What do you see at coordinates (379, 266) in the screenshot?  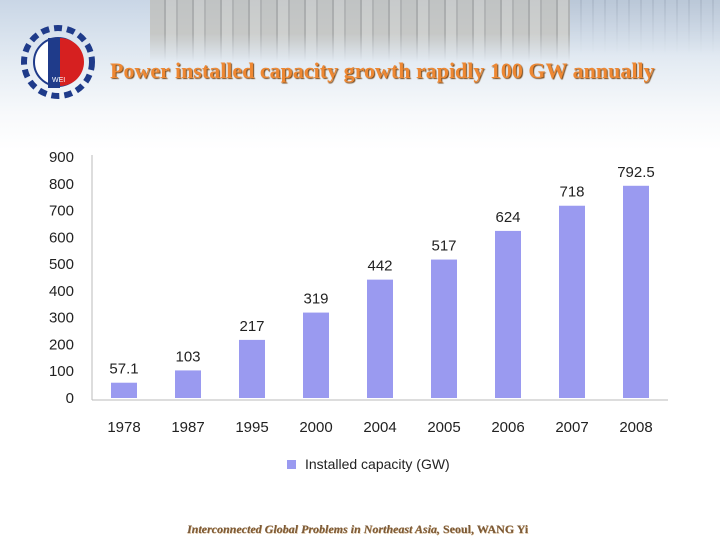 I see `data-label-2004: 442` at bounding box center [379, 266].